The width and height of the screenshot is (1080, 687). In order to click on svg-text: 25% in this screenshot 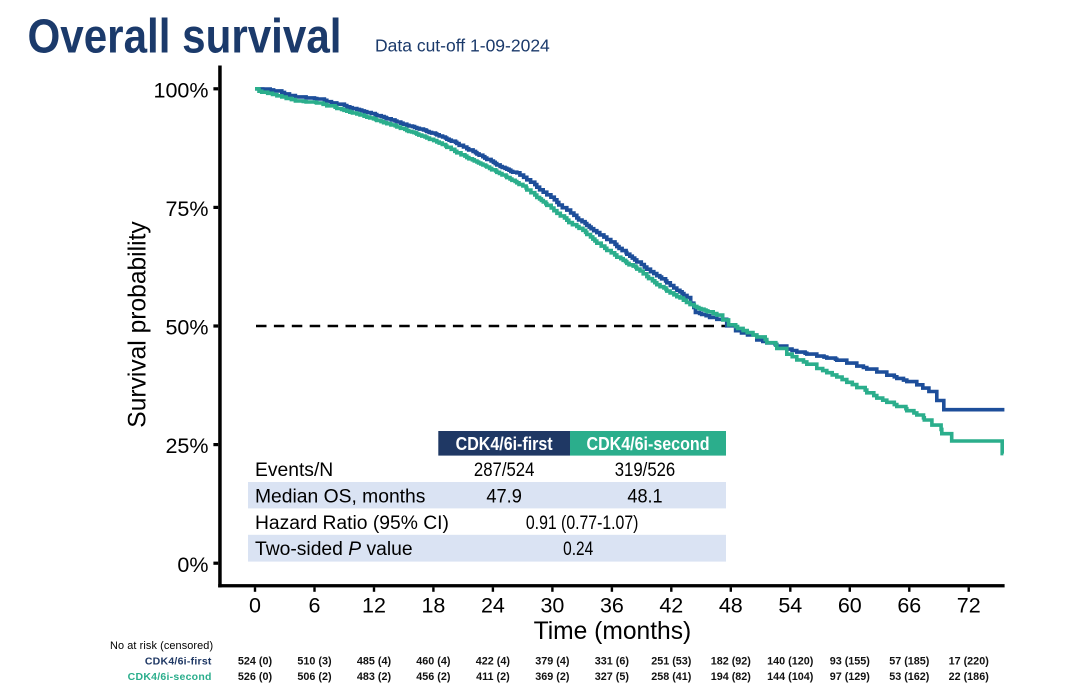, I will do `click(186, 446)`.